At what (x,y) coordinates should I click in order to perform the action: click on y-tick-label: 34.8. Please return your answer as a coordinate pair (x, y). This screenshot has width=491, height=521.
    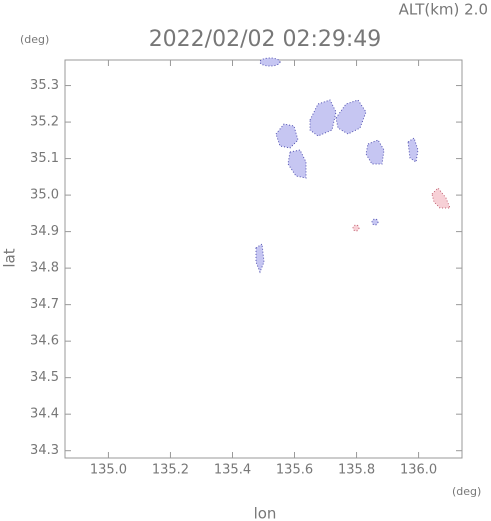
    Looking at the image, I should click on (44, 268).